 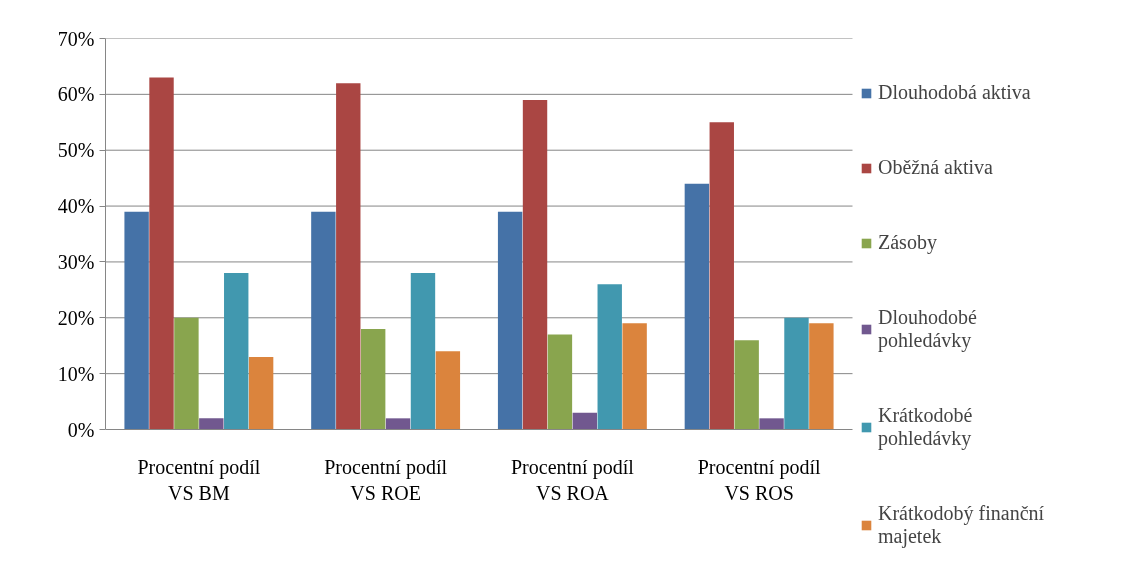 What do you see at coordinates (76, 206) in the screenshot?
I see `y-tick-label: 40%` at bounding box center [76, 206].